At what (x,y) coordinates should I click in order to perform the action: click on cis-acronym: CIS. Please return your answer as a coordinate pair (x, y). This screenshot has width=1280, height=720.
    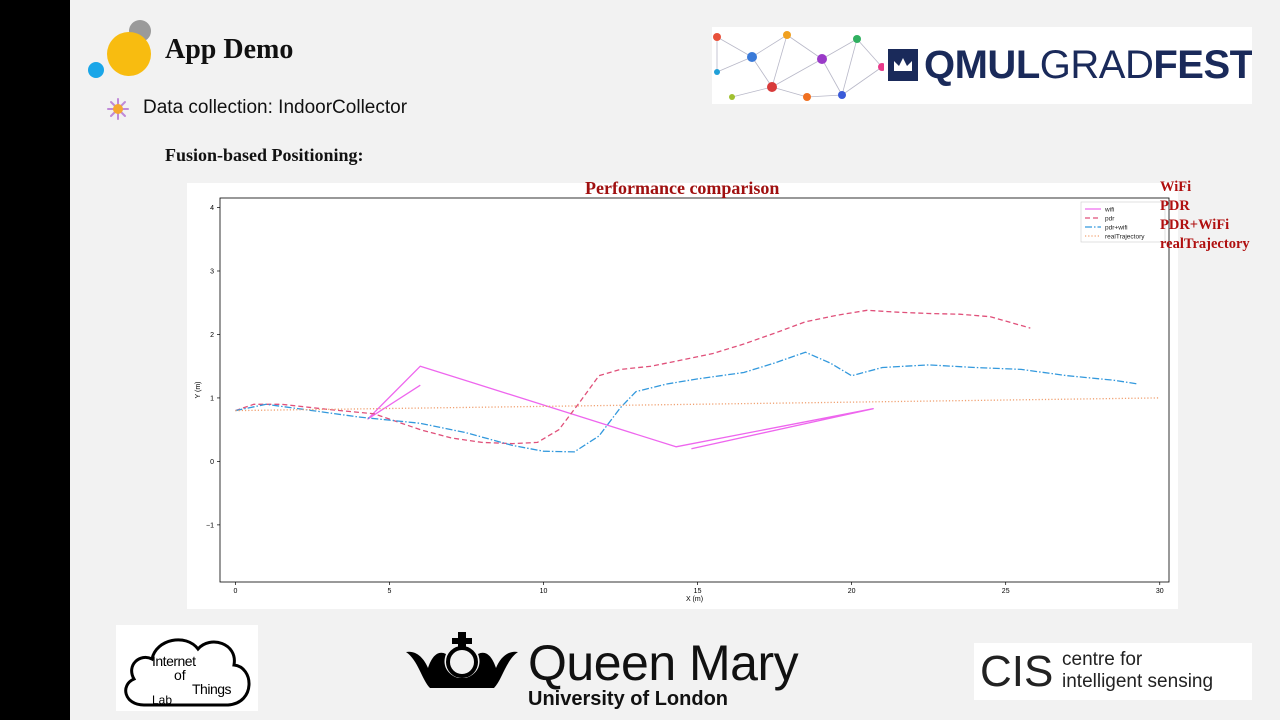
    Looking at the image, I should click on (1017, 671).